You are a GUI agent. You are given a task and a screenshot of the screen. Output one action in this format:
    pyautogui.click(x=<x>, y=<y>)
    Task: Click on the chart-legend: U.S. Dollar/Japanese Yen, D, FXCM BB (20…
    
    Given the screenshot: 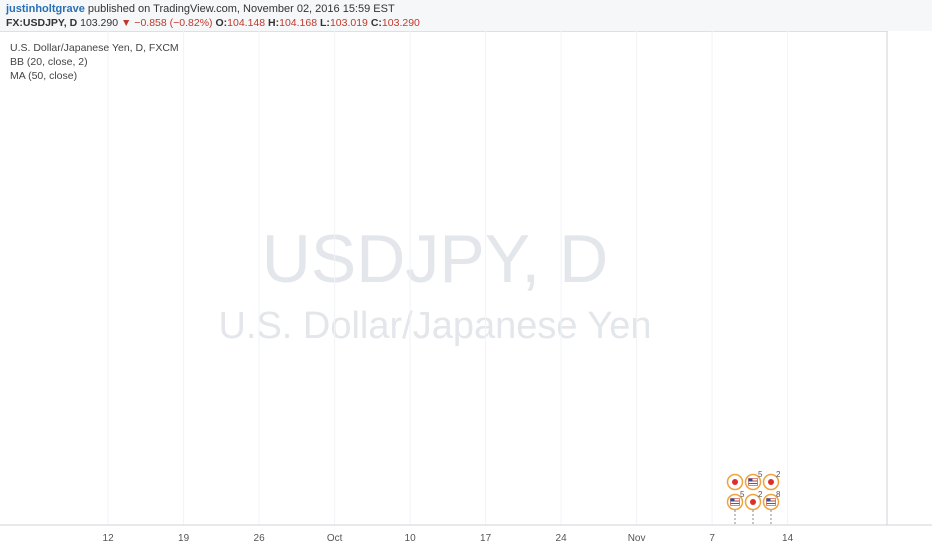 What is the action you would take?
    pyautogui.click(x=94, y=62)
    